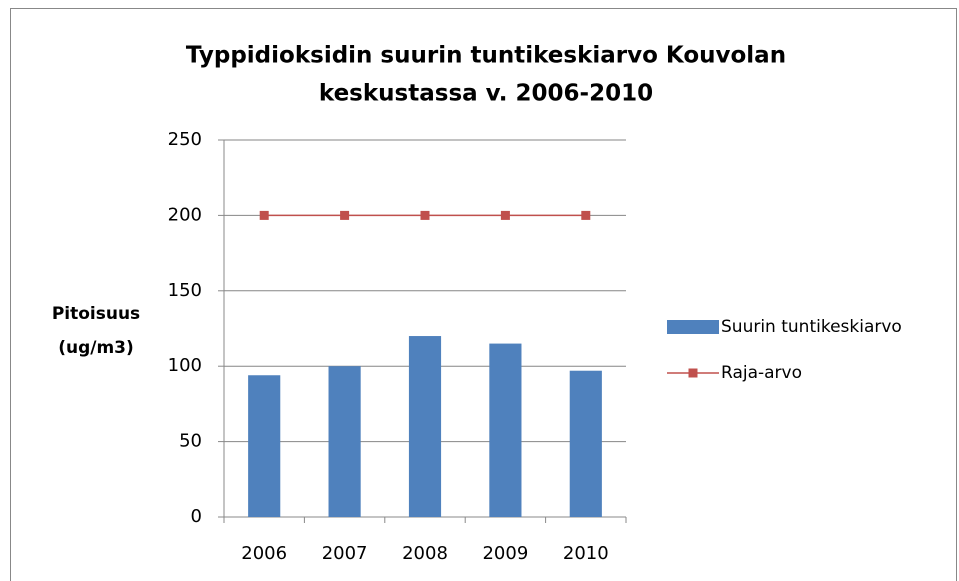 This screenshot has height=581, width=959. Describe the element at coordinates (185, 139) in the screenshot. I see `y-tick-label: 250` at that location.